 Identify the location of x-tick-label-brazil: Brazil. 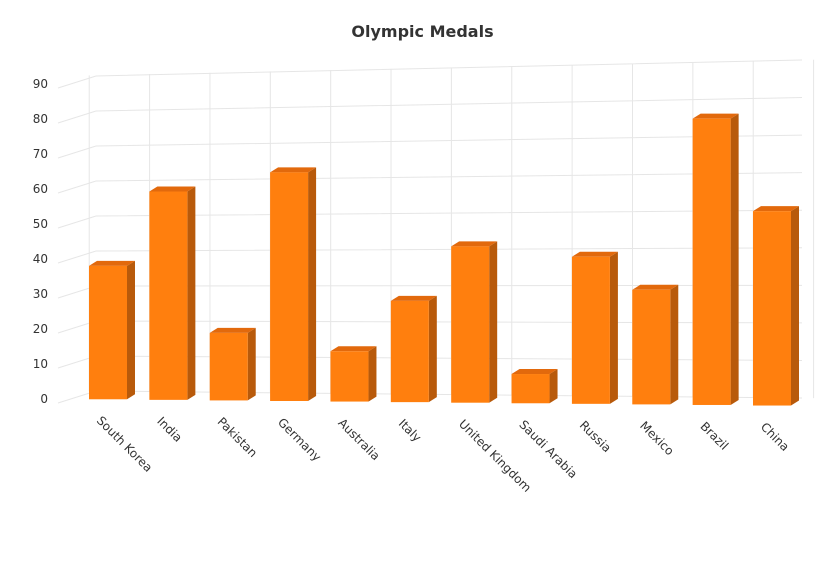
(715, 436).